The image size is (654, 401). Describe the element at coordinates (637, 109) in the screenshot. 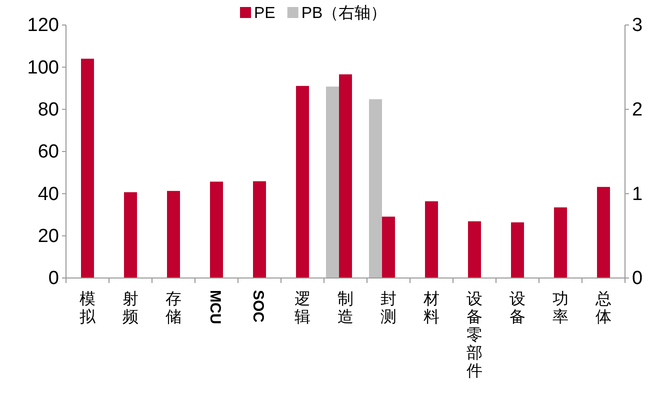

I see `y2-tick-label: 2` at that location.